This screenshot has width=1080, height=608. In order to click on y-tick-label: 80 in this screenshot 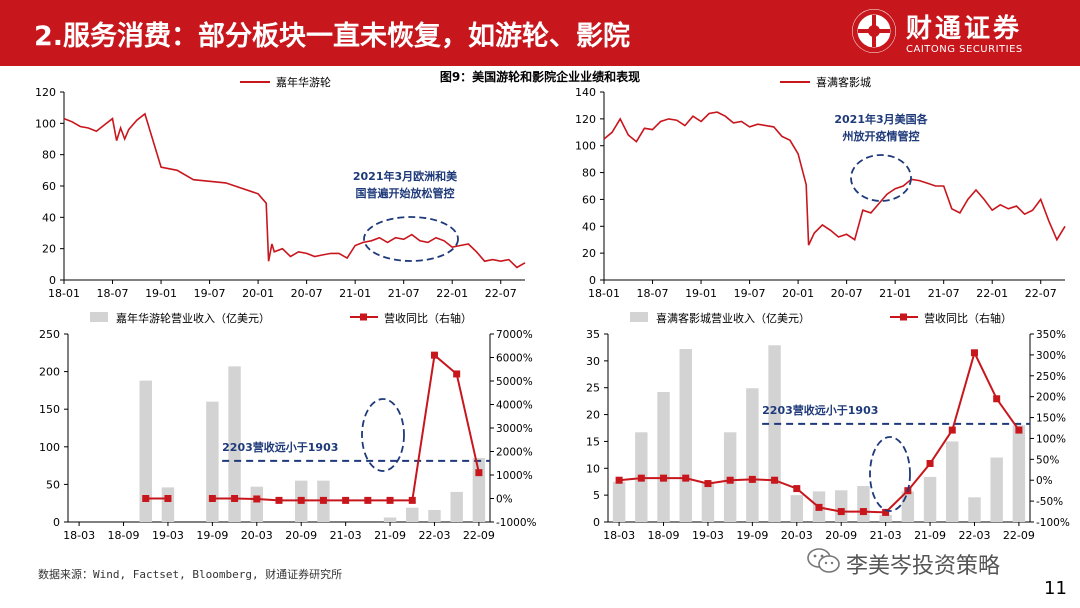, I will do `click(49, 155)`.